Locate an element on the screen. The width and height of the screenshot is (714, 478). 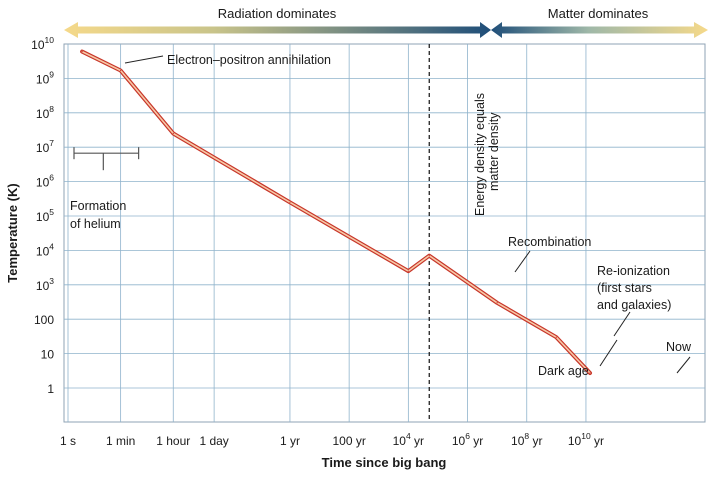
x-tick-label: 106 yr is located at coordinates (467, 439).